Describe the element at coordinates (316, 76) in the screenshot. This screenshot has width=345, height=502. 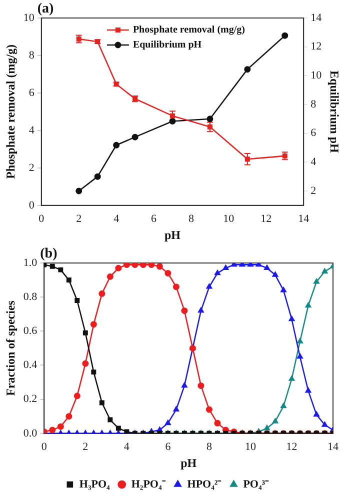
I see `y2-tick-label: 10` at that location.